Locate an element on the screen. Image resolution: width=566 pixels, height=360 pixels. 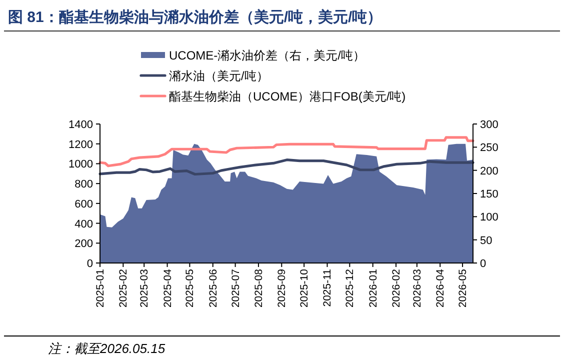
y2-tick-label: 50 is located at coordinates (486, 240).